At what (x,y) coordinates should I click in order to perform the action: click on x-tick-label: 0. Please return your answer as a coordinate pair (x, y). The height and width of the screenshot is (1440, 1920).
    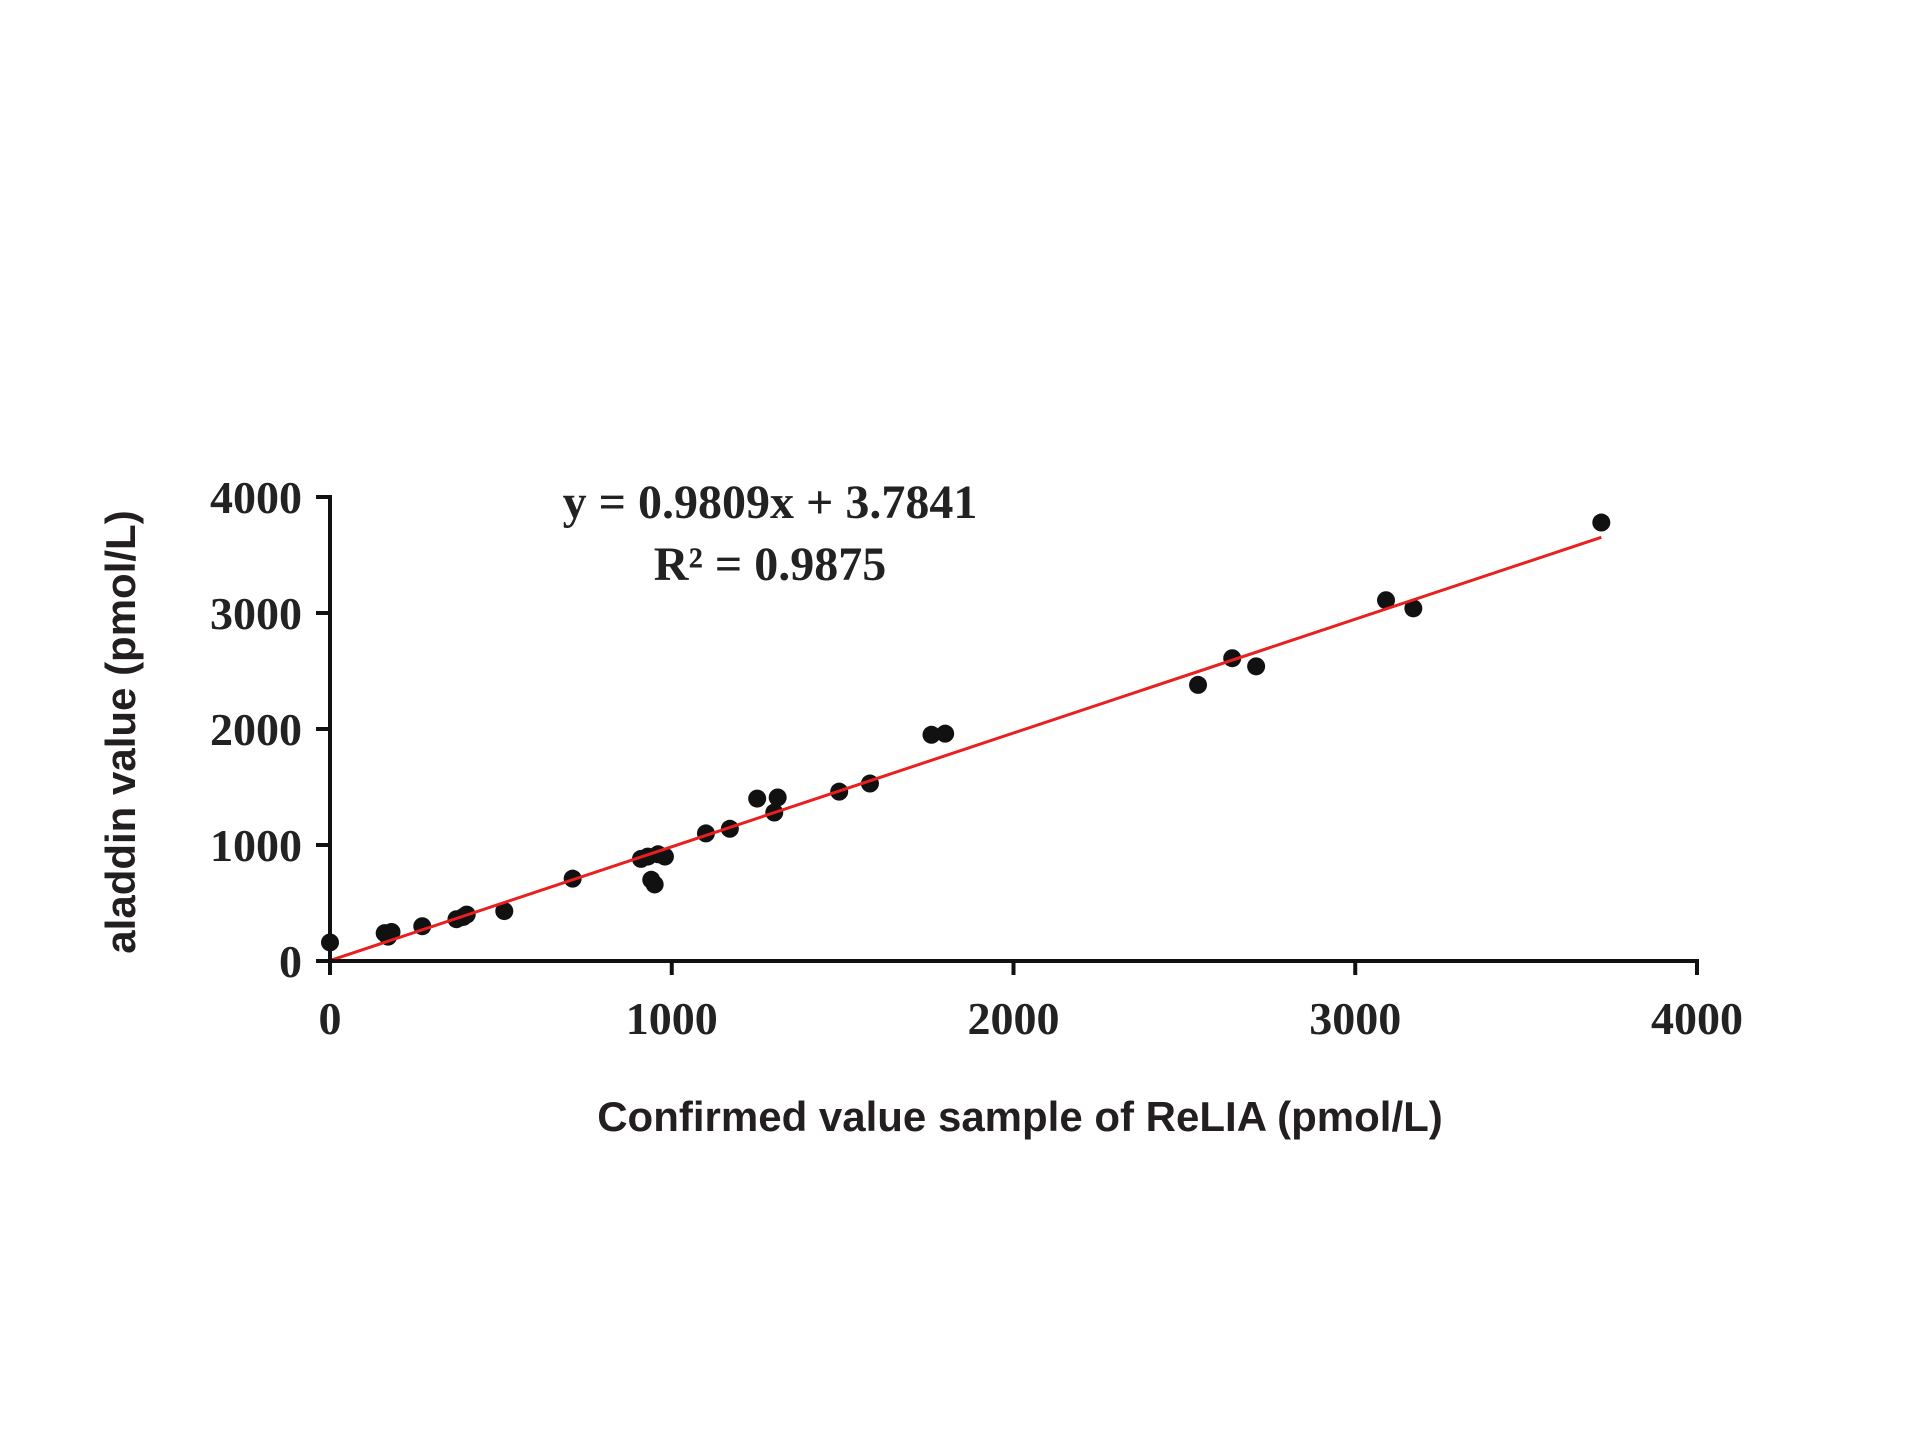
    Looking at the image, I should click on (330, 1018).